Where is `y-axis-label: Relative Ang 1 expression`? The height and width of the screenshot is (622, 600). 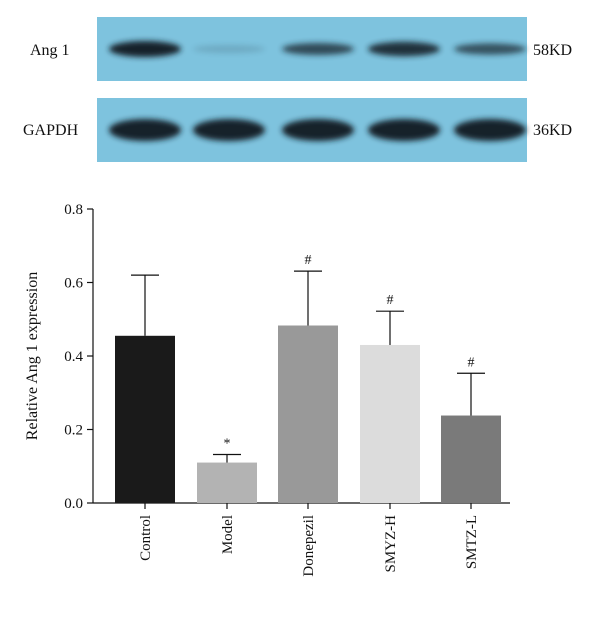 y-axis-label: Relative Ang 1 expression is located at coordinates (32, 356).